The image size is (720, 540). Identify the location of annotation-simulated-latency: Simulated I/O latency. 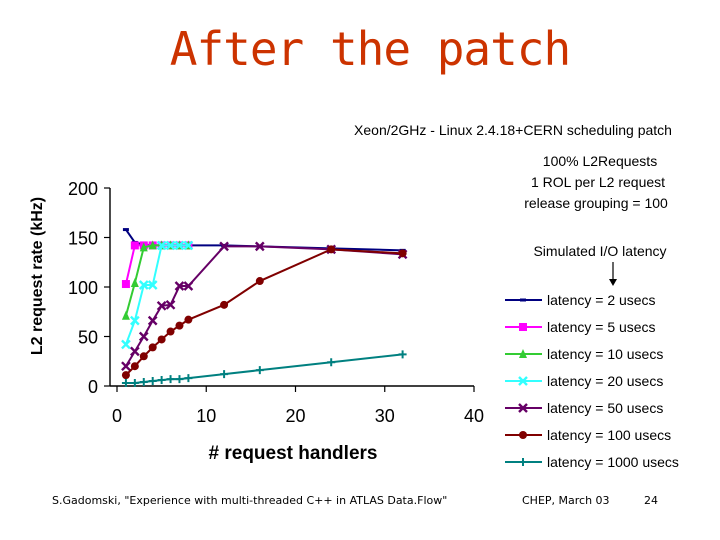
(599, 251).